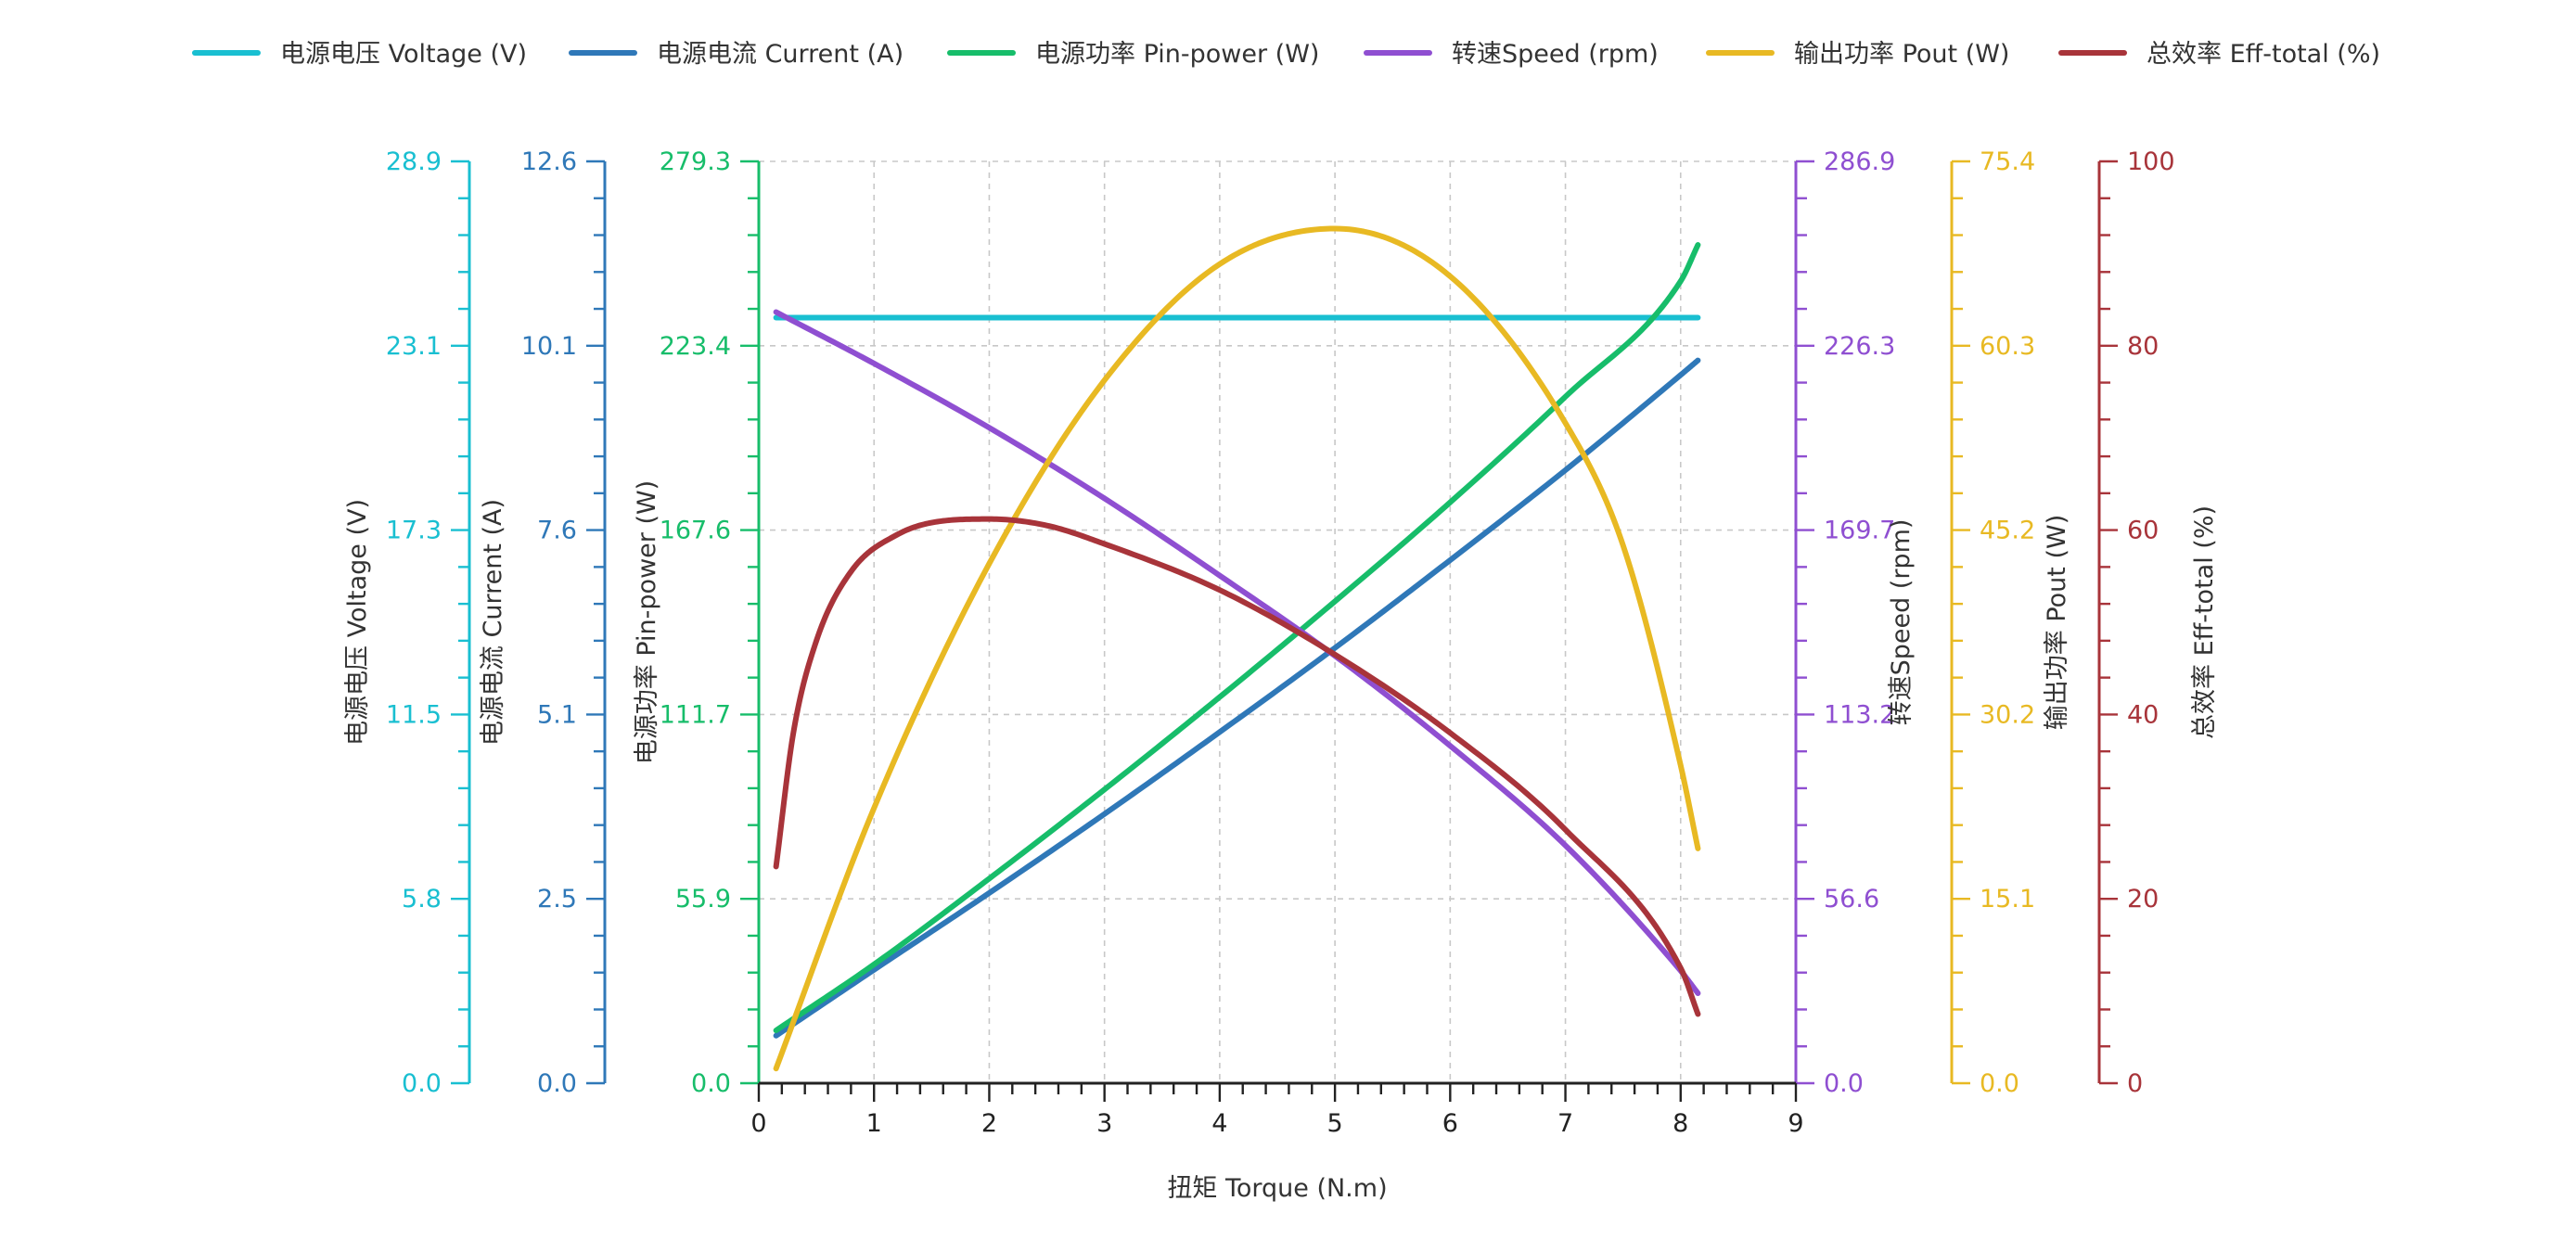 Image resolution: width=2576 pixels, height=1252 pixels. What do you see at coordinates (493, 623) in the screenshot?
I see `y-axis-title: 电源电流 Current (A)` at bounding box center [493, 623].